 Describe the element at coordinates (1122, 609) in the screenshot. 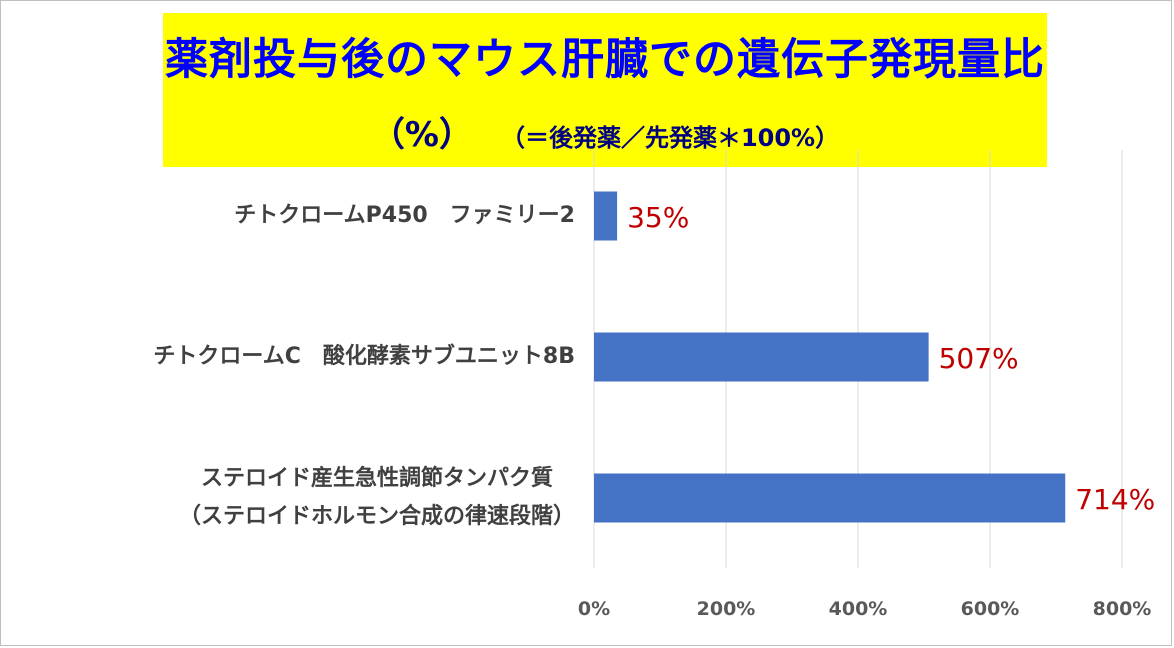

I see `x-tick-label: 800%` at that location.